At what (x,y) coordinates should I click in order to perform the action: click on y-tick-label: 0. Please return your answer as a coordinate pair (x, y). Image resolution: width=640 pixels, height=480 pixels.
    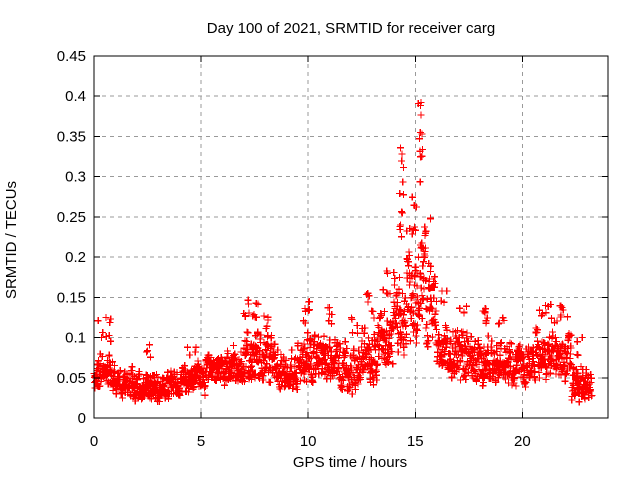
    Looking at the image, I should click on (82, 418).